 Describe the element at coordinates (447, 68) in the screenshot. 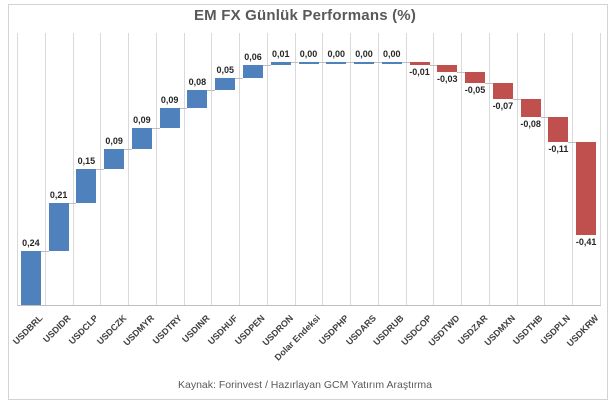

I see `waterfall-bar-usdtwd` at that location.